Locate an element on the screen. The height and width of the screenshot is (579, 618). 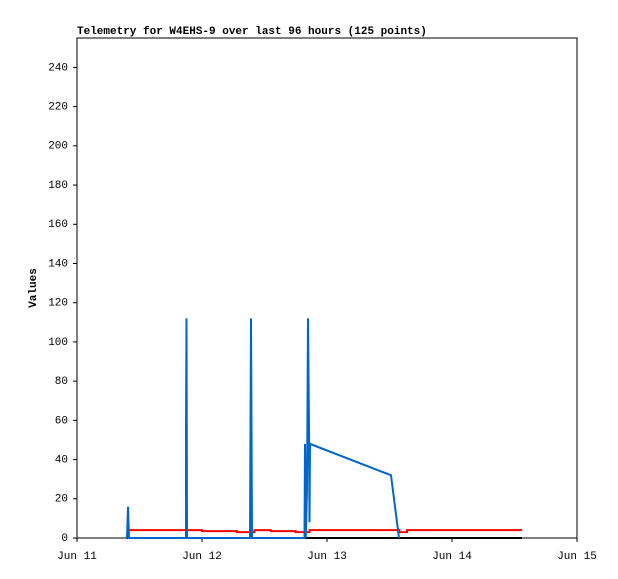
x-tick-label: Jun 15 is located at coordinates (577, 557).